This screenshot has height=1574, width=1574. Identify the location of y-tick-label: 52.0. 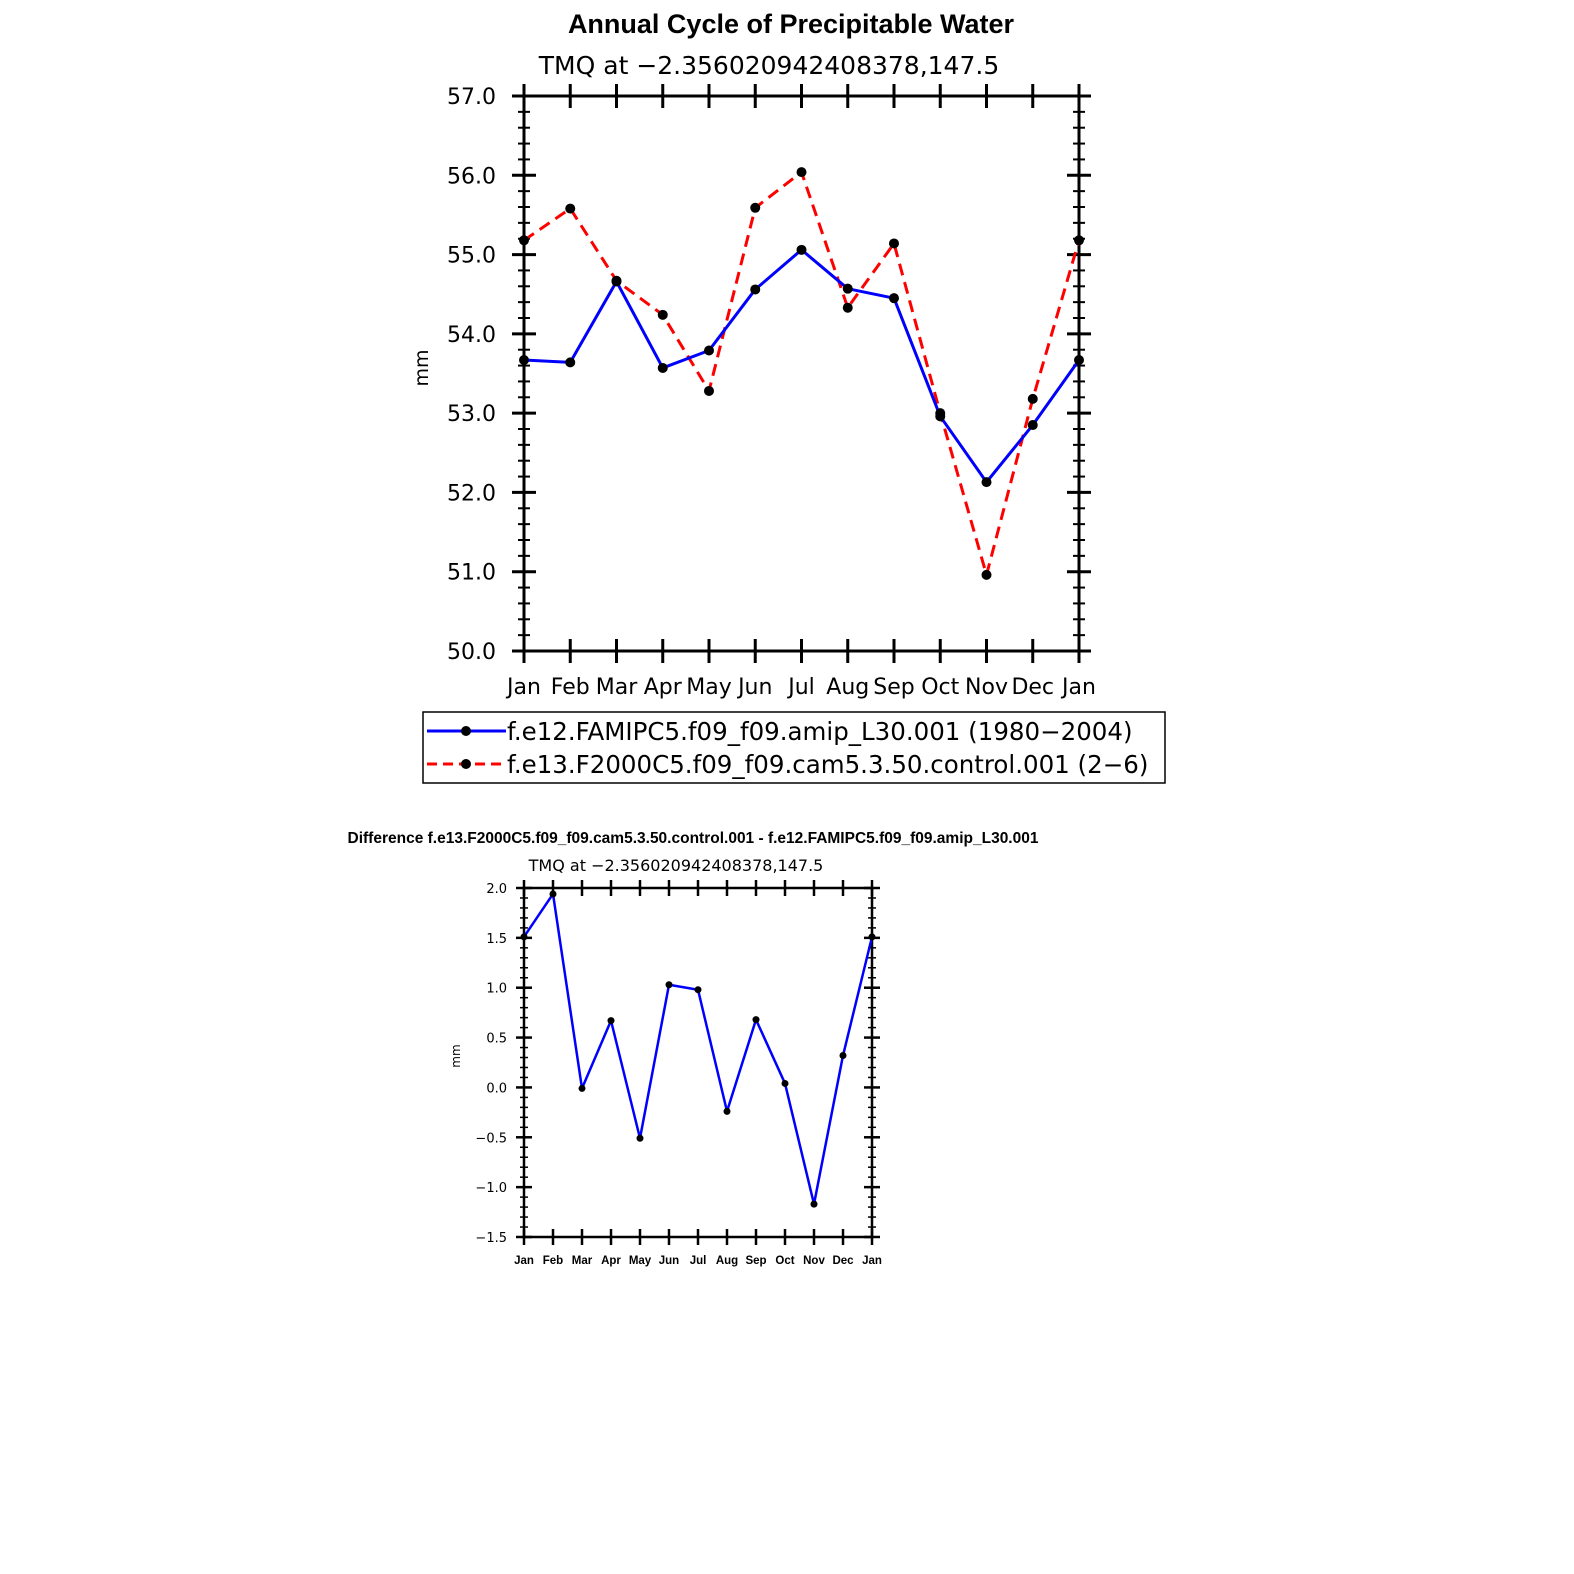
(471, 493).